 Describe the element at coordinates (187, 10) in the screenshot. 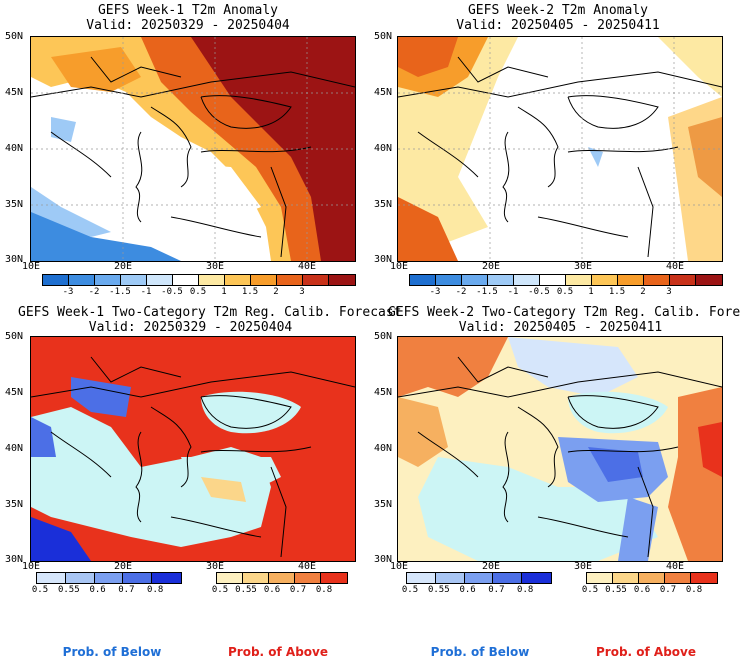

I see `panel-title: GEFS Week-1 T2m Anomaly` at that location.